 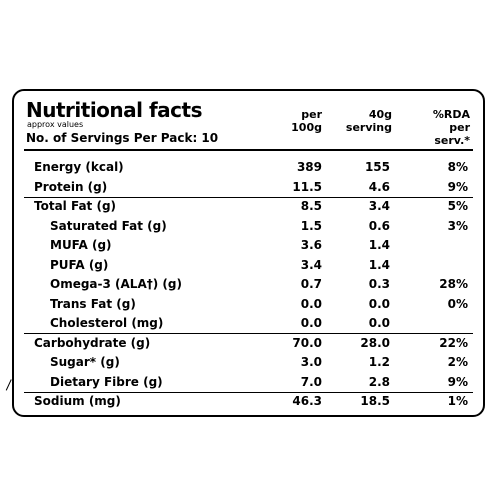 I want to click on value-rda: 1%, so click(x=457, y=401).